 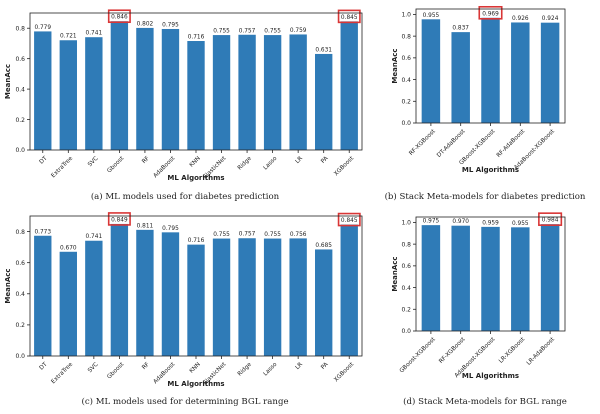 What do you see at coordinates (541, 351) in the screenshot?
I see `x-tick-label: LR-AdaBoost` at bounding box center [541, 351].